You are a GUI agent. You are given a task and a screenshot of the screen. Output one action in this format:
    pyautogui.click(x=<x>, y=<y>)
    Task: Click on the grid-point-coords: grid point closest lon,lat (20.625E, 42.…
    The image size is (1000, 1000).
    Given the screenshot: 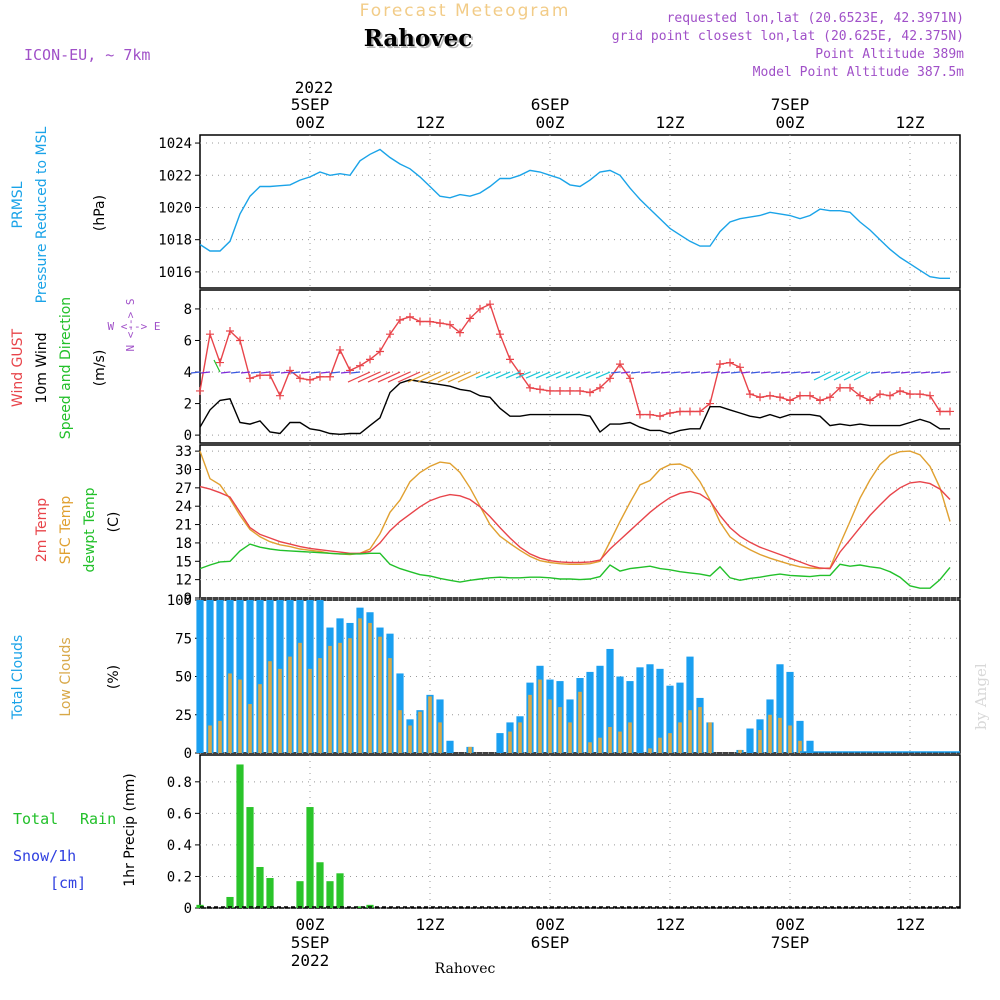 What is the action you would take?
    pyautogui.click(x=788, y=36)
    